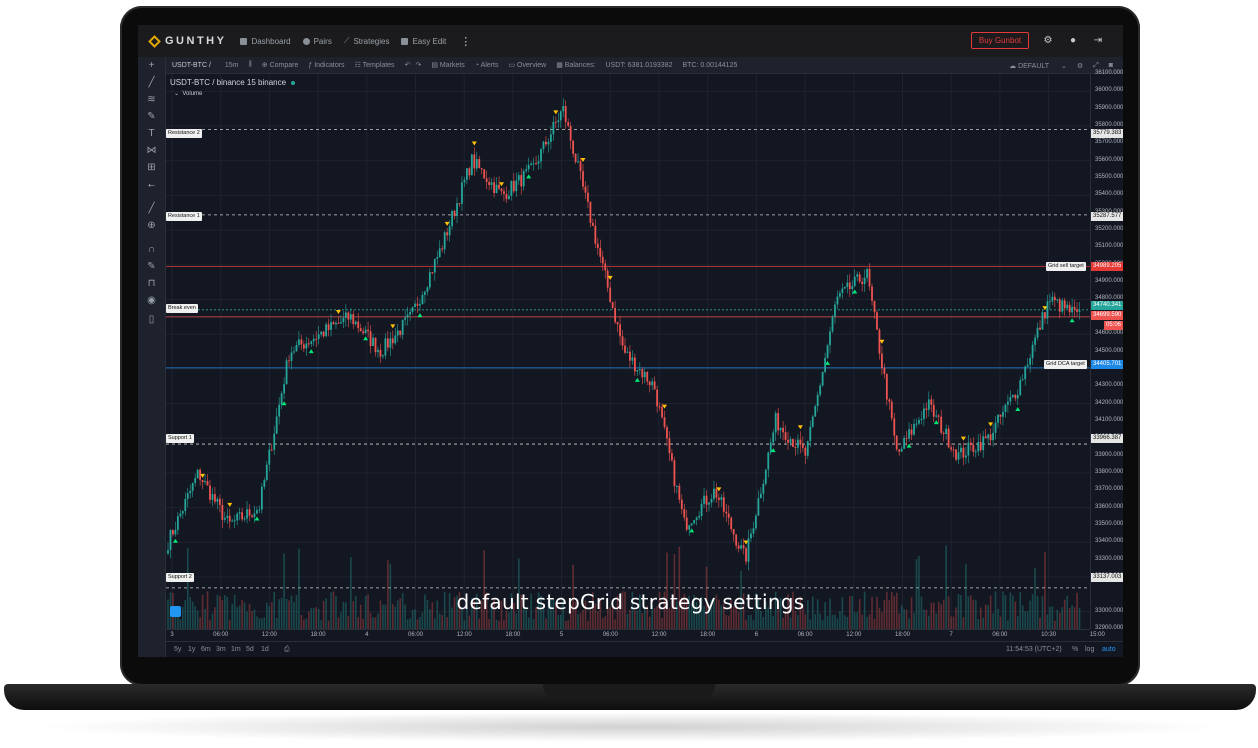  What do you see at coordinates (280, 65) in the screenshot?
I see `compare-button: ⊕ Compare` at bounding box center [280, 65].